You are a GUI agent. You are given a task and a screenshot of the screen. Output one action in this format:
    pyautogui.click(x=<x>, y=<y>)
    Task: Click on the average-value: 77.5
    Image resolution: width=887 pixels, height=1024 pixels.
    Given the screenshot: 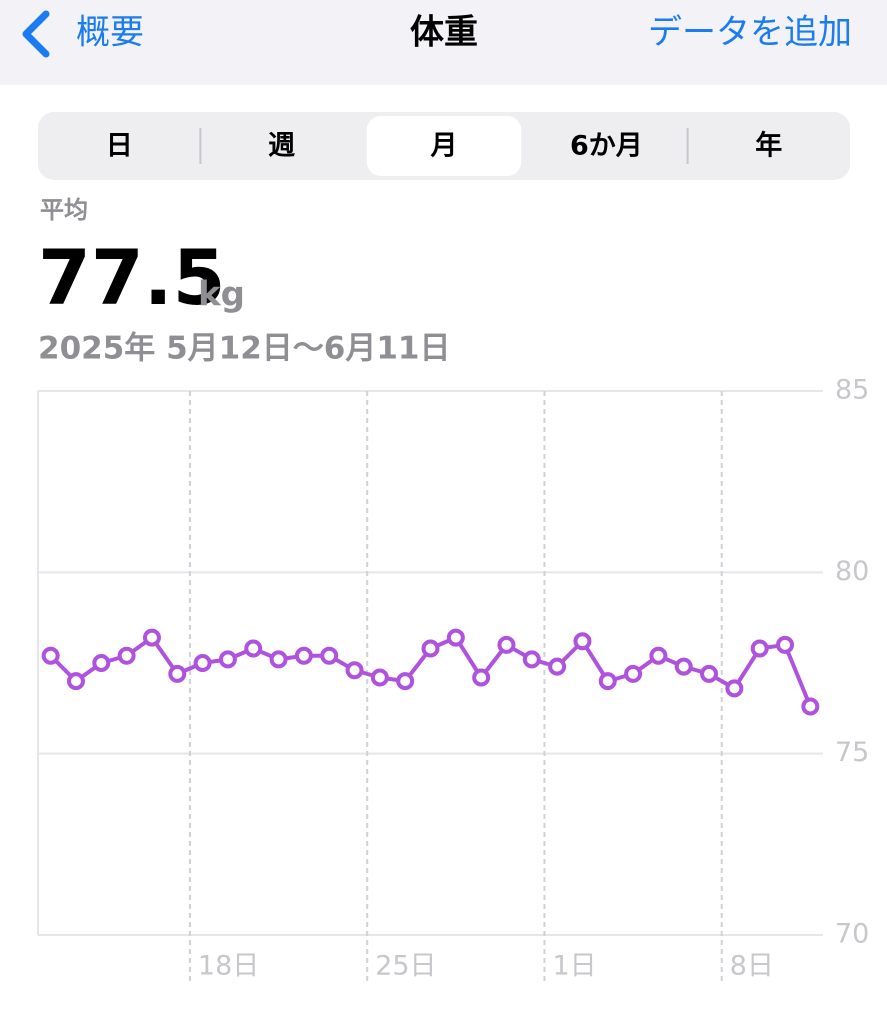 What is the action you would take?
    pyautogui.click(x=132, y=277)
    